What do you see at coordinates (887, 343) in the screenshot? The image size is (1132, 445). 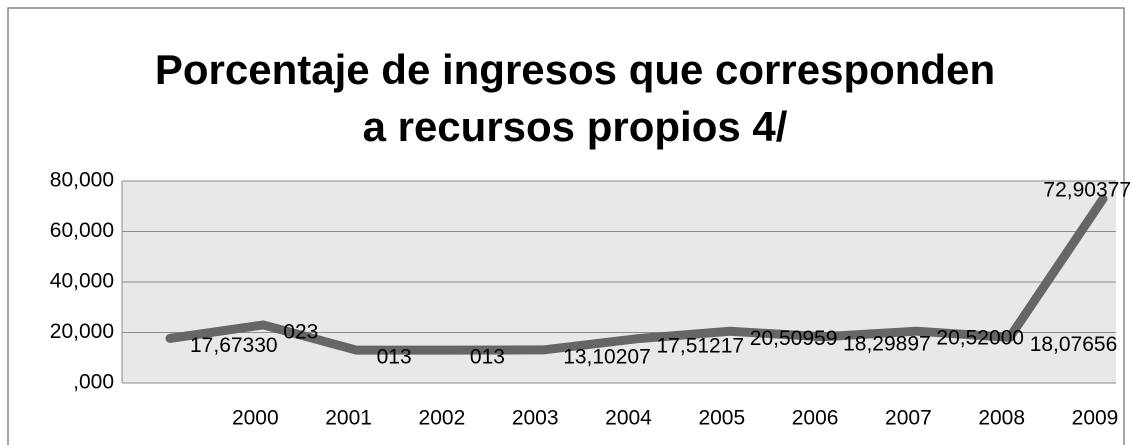 I see `data-label: 18,29897` at bounding box center [887, 343].